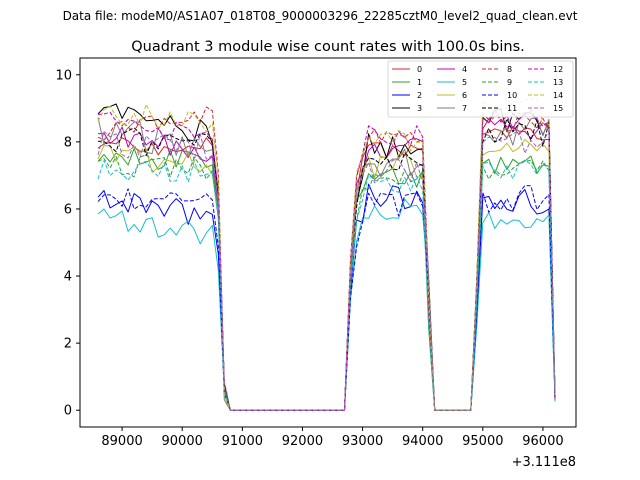  I want to click on legend-label-13: 13, so click(558, 82).